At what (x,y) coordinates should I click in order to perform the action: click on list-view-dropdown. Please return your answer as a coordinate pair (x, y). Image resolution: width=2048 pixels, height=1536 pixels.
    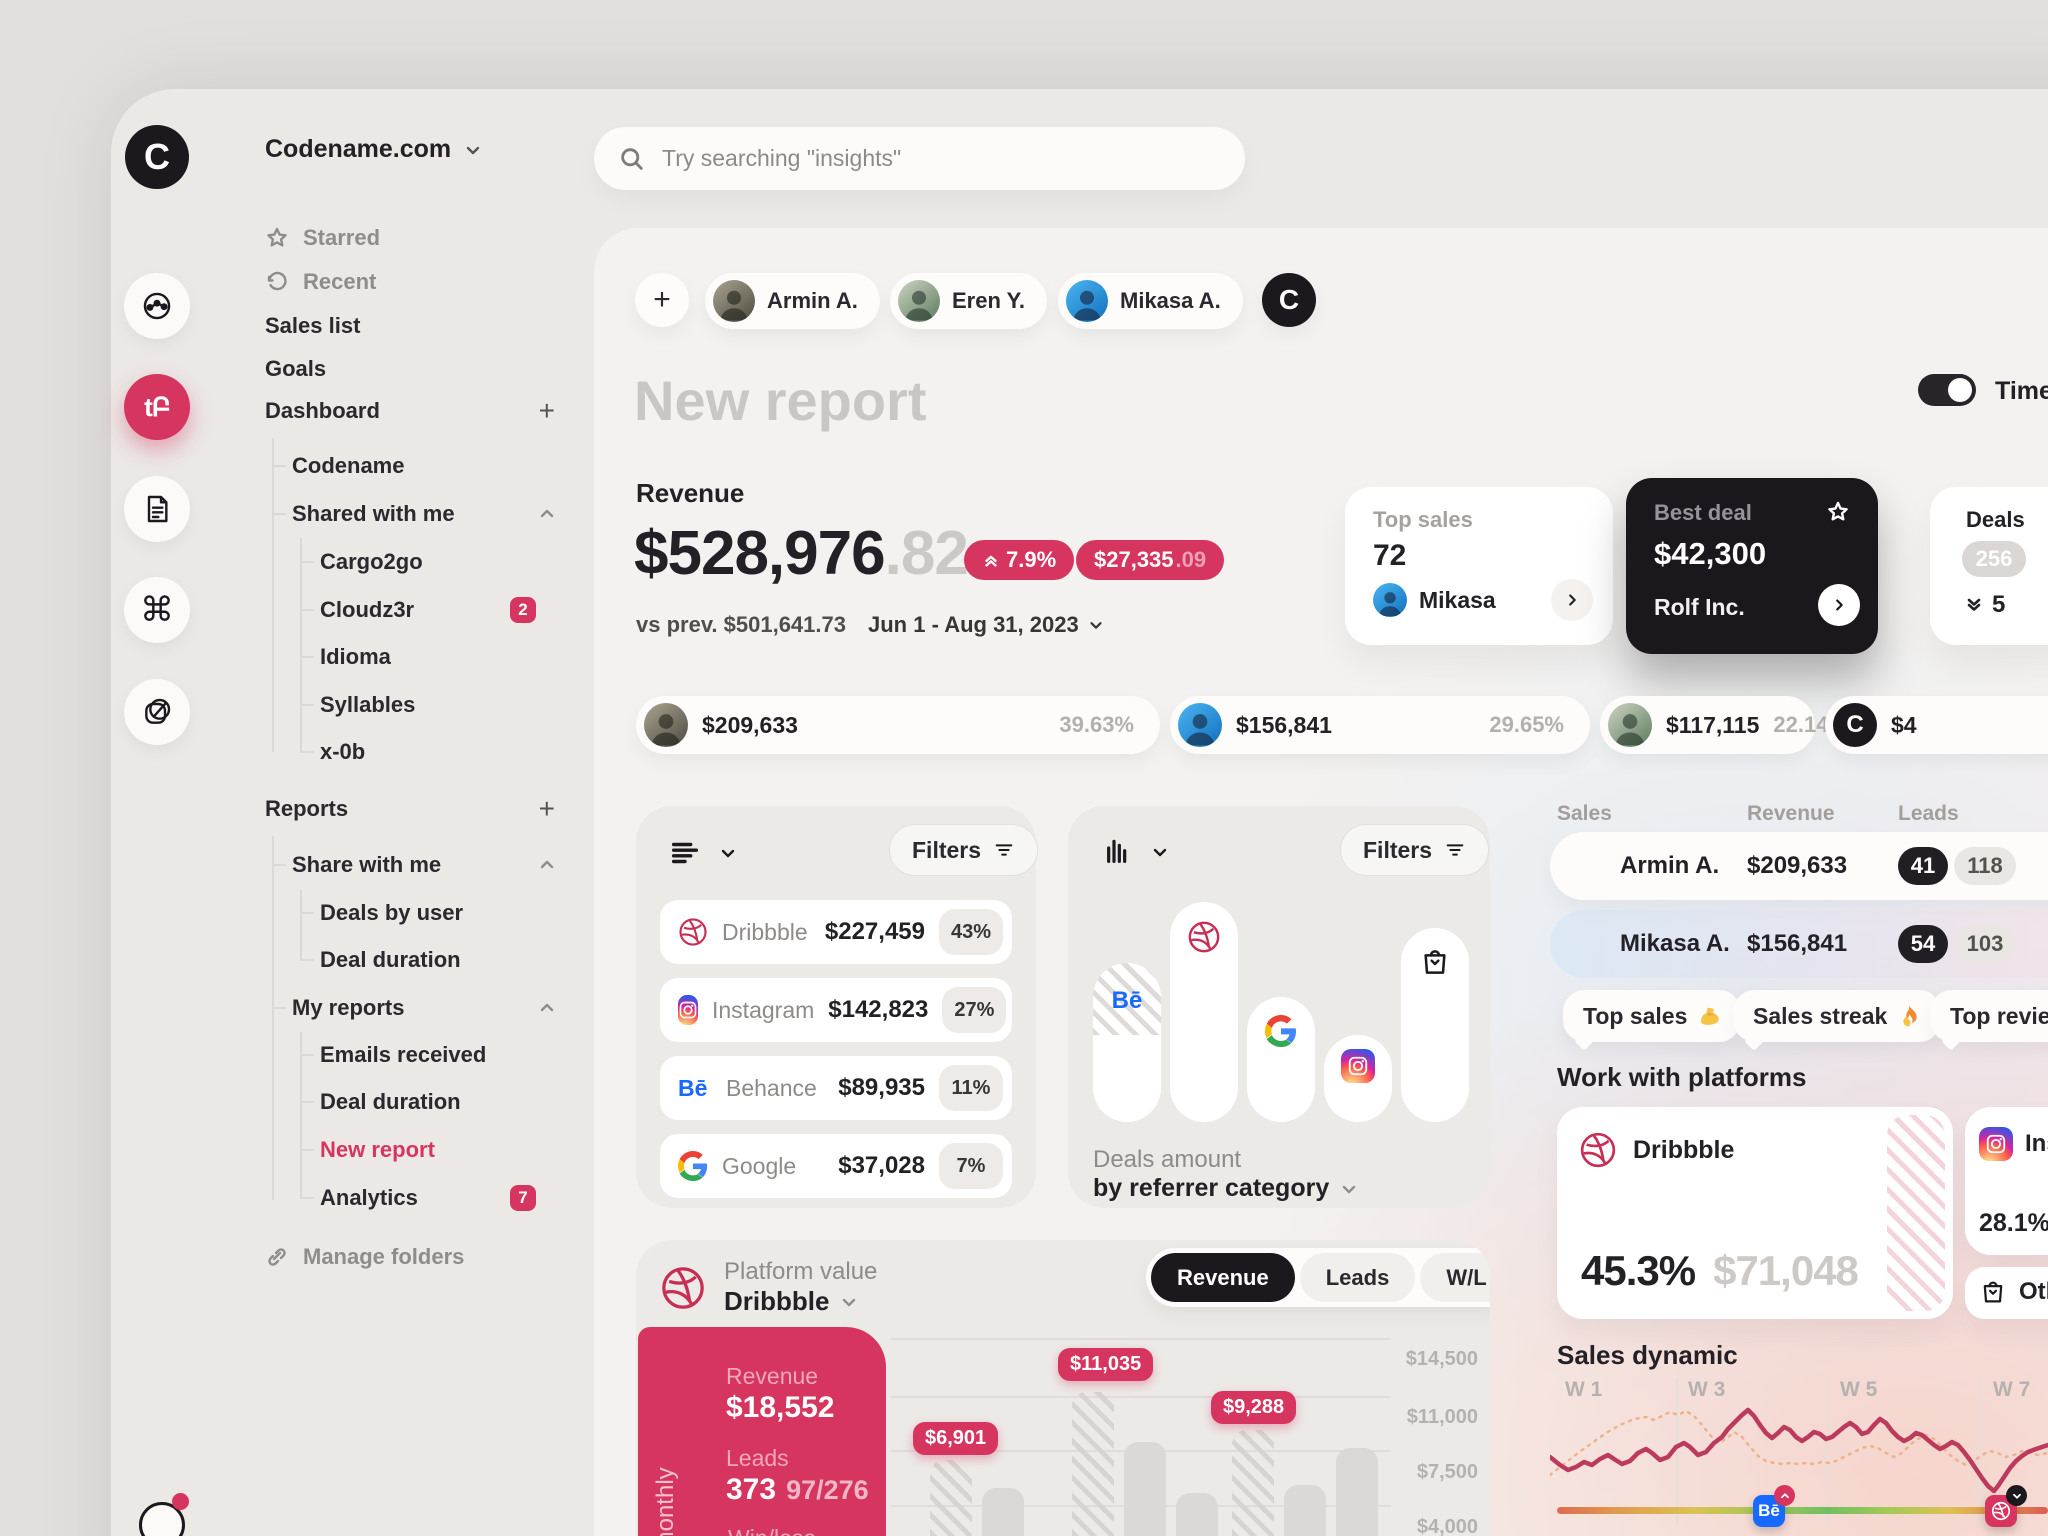
    Looking at the image, I should click on (703, 853).